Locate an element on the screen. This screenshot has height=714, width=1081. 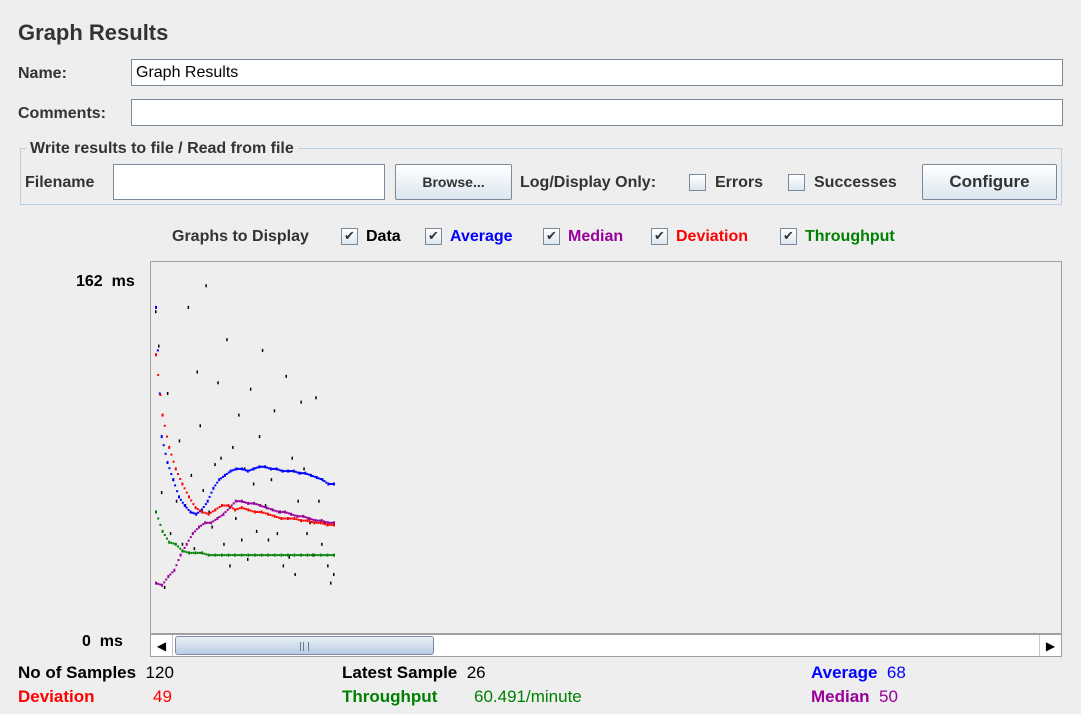
data-checkbox: ✔ is located at coordinates (349, 236).